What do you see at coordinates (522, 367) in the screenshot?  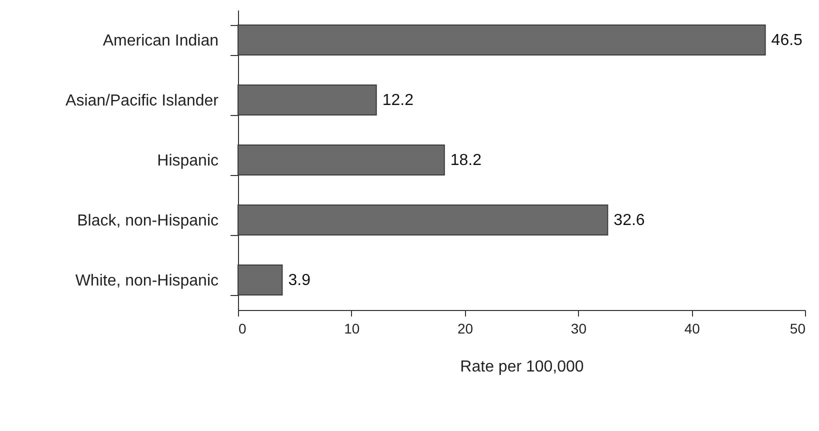 I see `x-axis-title: Rate per 100,000` at bounding box center [522, 367].